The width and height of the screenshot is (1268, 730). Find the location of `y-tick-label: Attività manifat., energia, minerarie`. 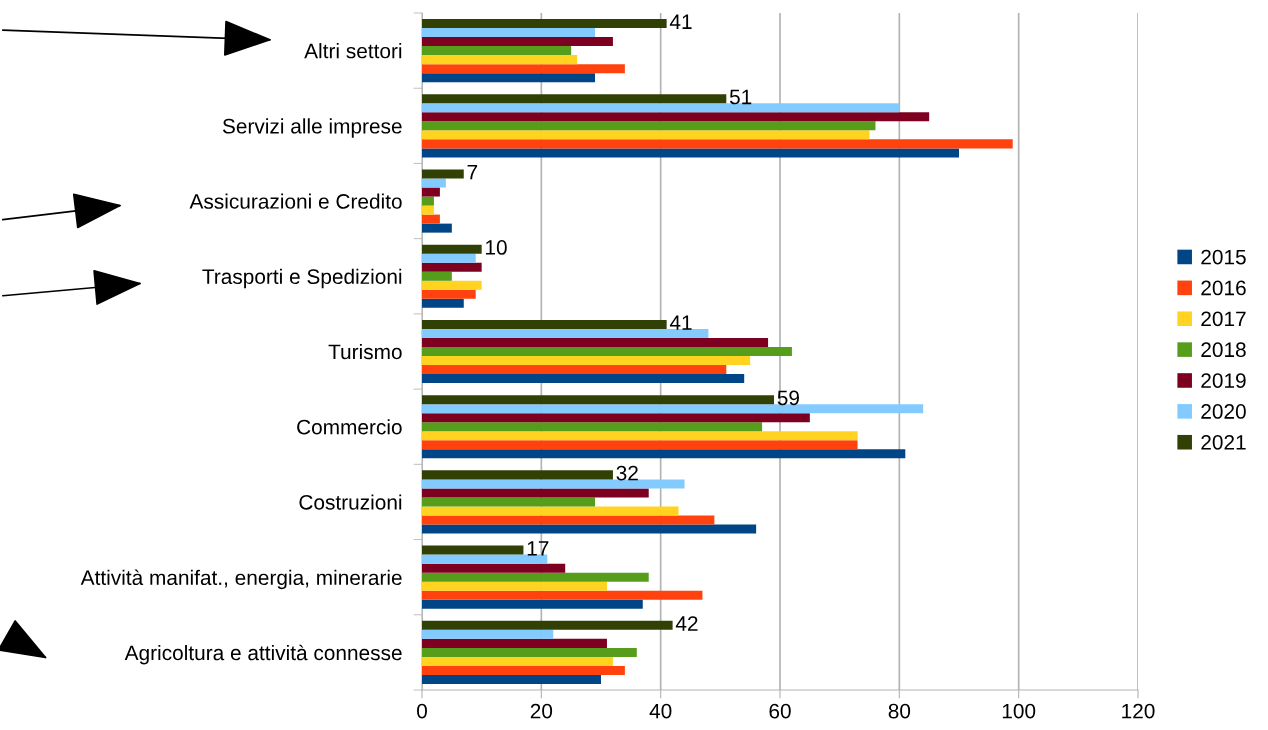

y-tick-label: Attività manifat., energia, minerarie is located at coordinates (241, 579).